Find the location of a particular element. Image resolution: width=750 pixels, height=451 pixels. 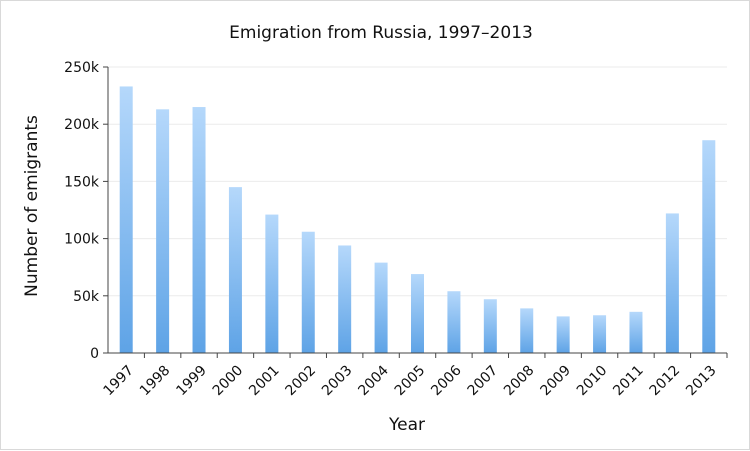

bar-2008 is located at coordinates (527, 330).